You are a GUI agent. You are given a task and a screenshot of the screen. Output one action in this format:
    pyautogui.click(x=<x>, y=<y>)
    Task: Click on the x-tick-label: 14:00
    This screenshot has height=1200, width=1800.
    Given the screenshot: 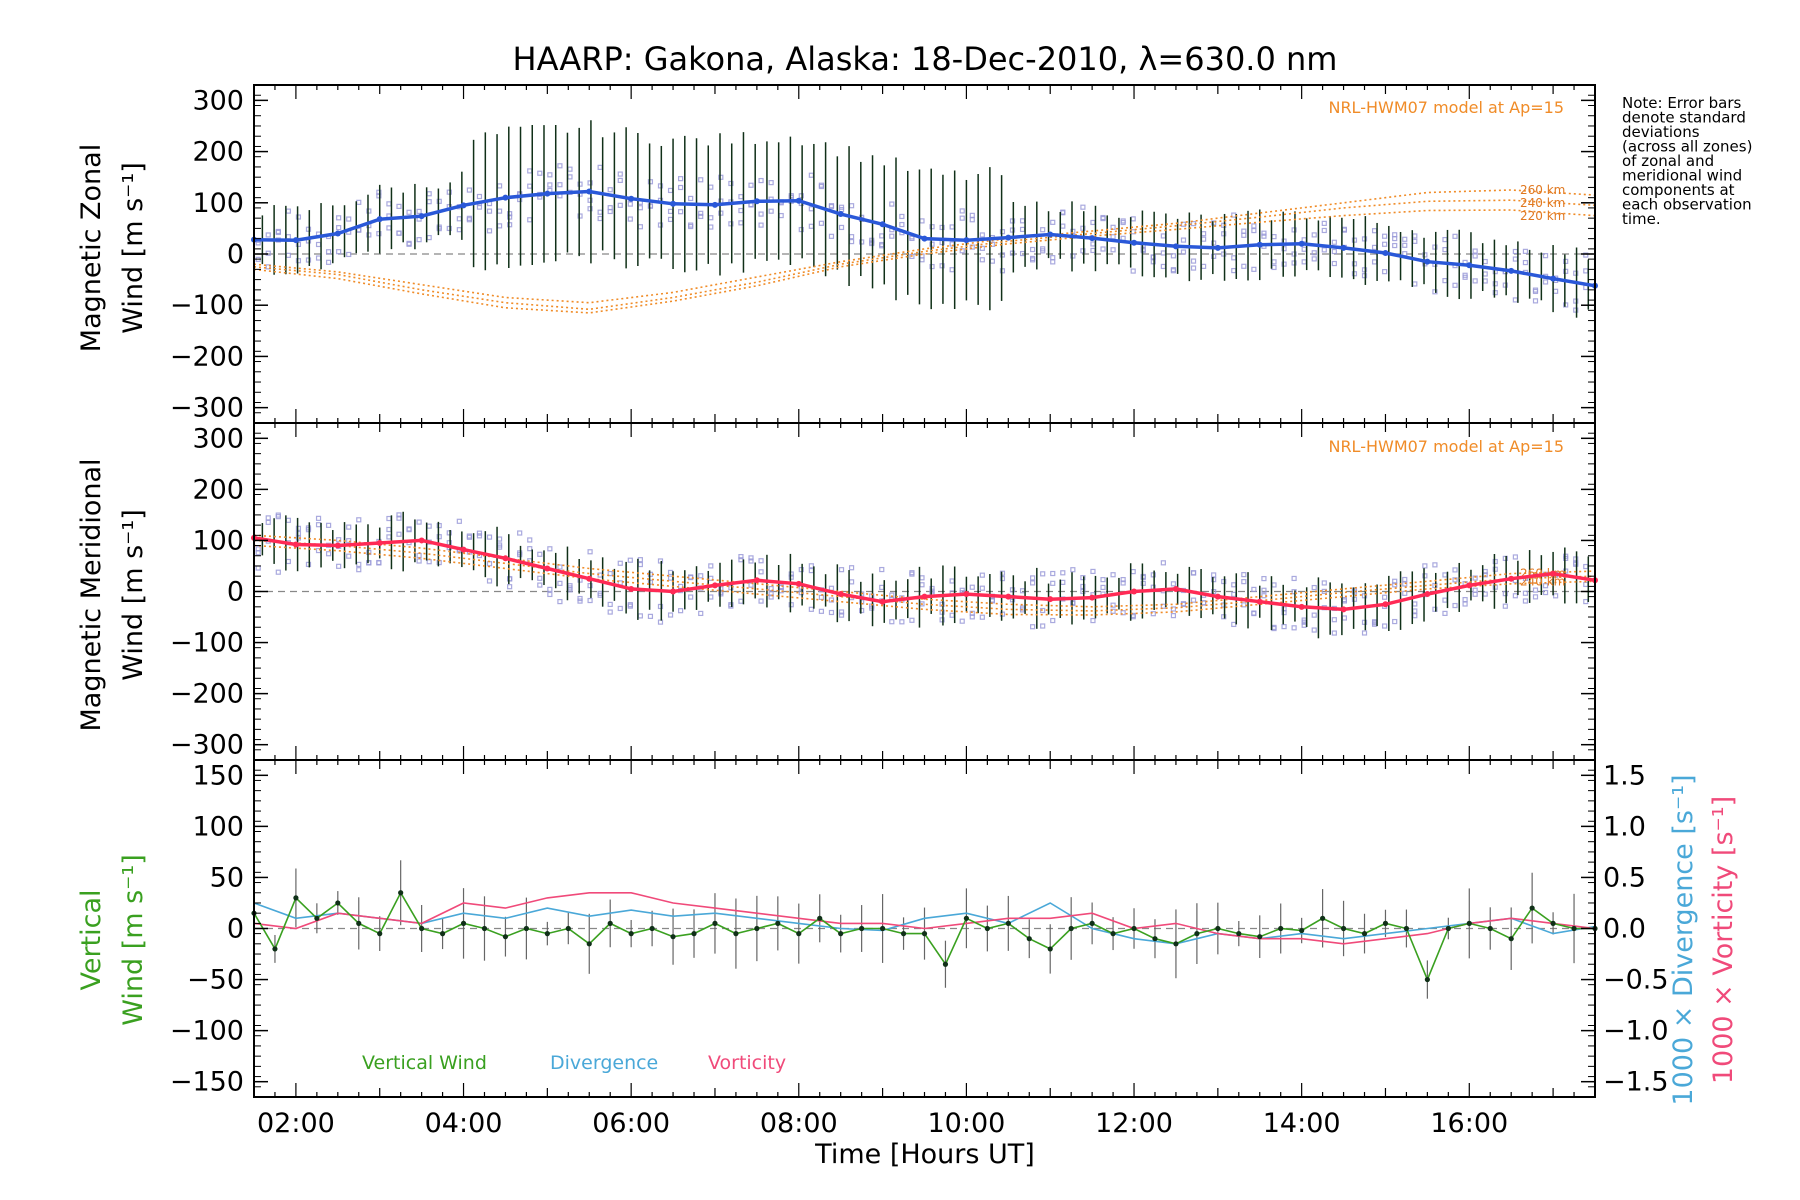 What is the action you would take?
    pyautogui.click(x=1302, y=1123)
    